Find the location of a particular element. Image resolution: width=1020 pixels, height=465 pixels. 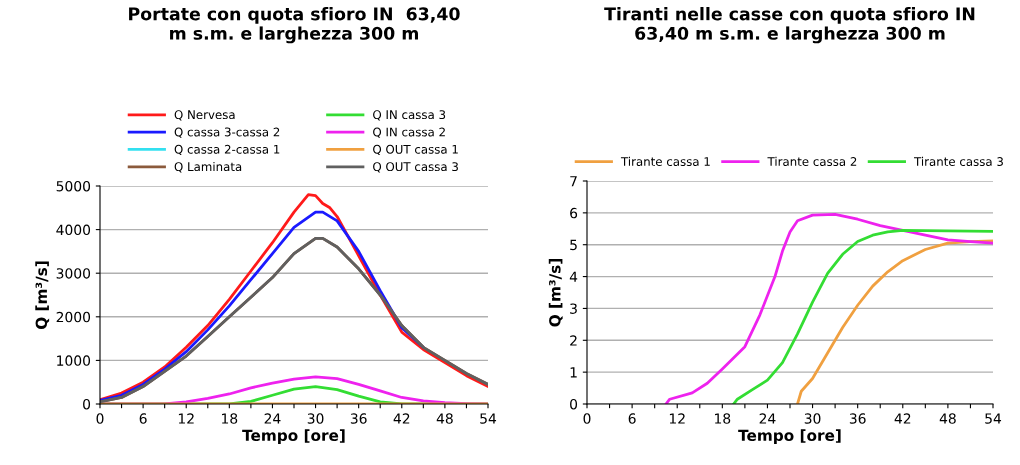

y-tick-label: 4 is located at coordinates (573, 276).